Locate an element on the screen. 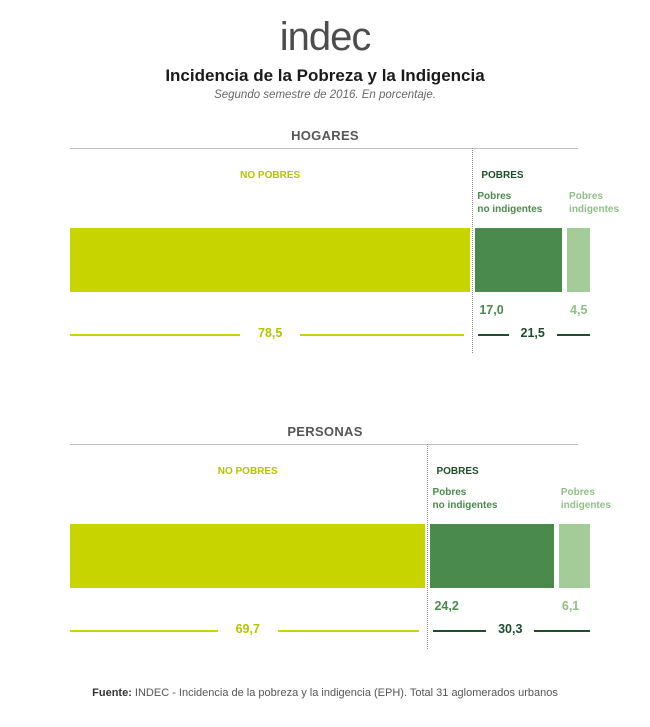 The width and height of the screenshot is (650, 727). hogares-label-pobres-no-indigentes: Pobres no indigentes is located at coordinates (510, 203).